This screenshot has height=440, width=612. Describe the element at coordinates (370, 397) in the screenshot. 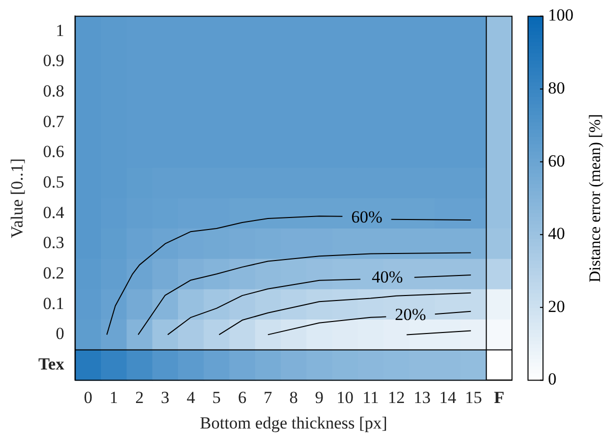

I see `x-tick-label: 11` at that location.